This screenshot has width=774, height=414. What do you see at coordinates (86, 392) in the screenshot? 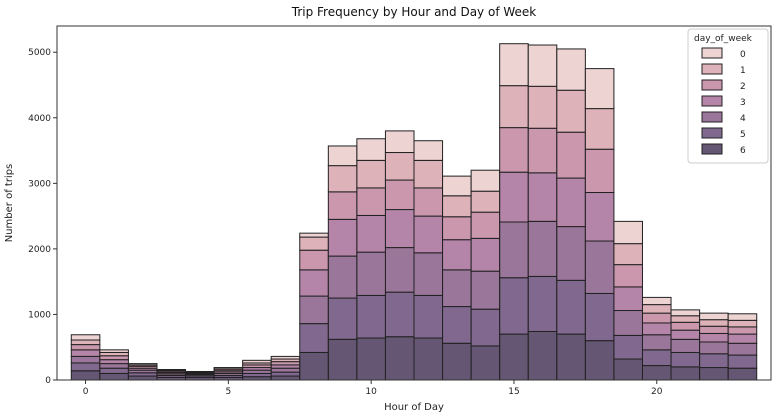
I see `x-tick-label: 0` at bounding box center [86, 392].